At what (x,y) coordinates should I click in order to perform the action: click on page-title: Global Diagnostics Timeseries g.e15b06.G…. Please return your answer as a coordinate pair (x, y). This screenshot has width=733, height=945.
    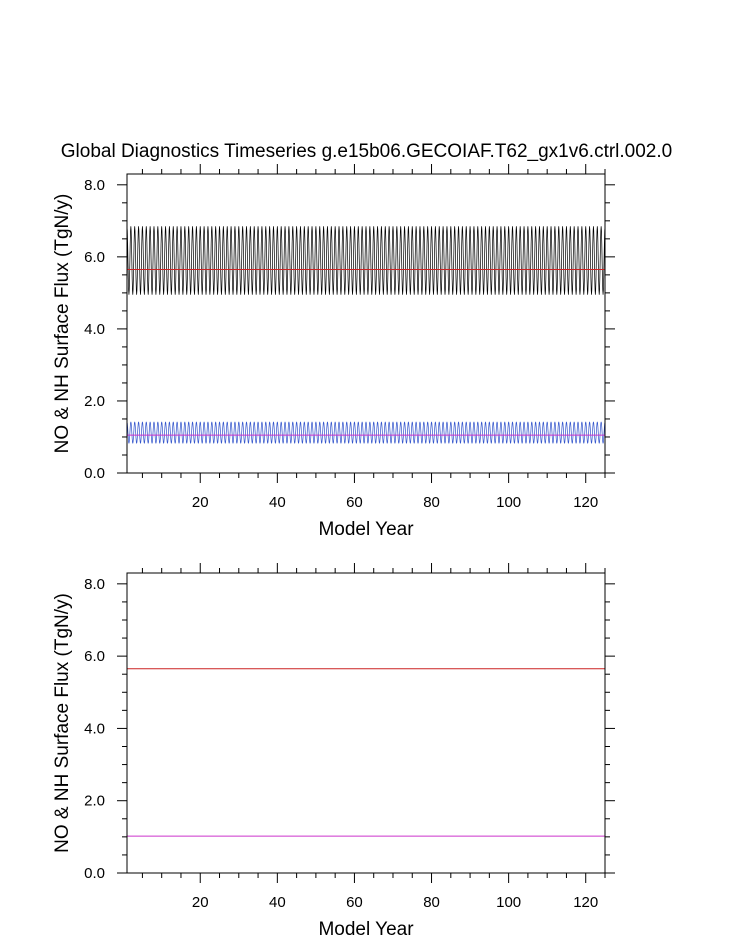
    Looking at the image, I should click on (366, 151).